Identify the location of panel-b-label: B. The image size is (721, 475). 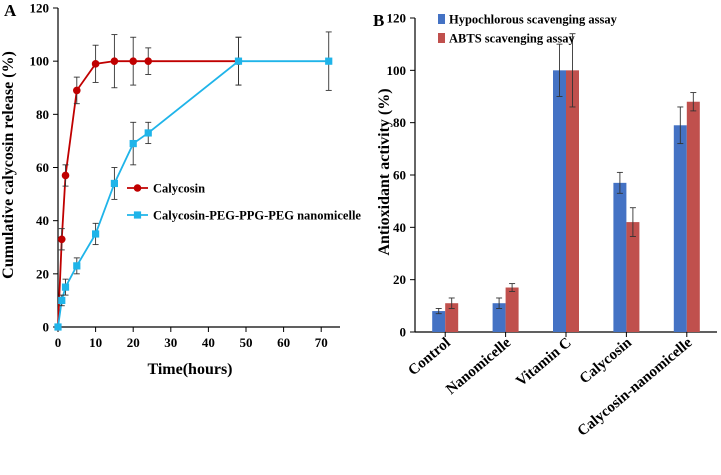
(378, 20).